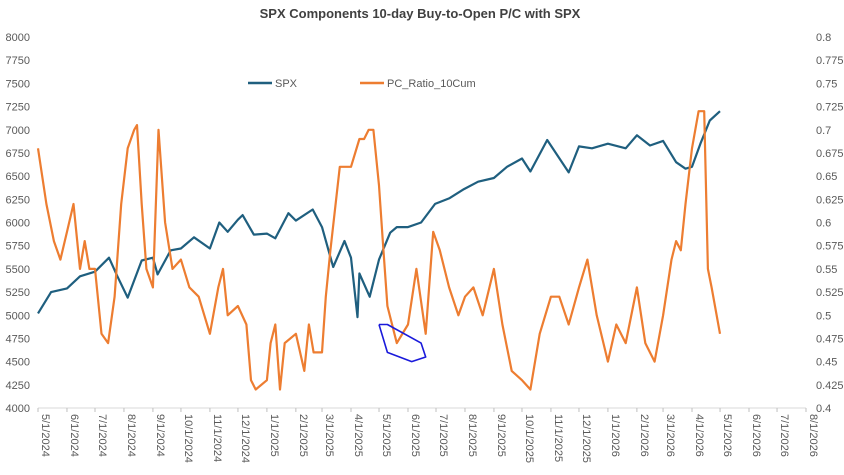  Describe the element at coordinates (18, 38) in the screenshot. I see `y-left-tick-label: 8000` at that location.